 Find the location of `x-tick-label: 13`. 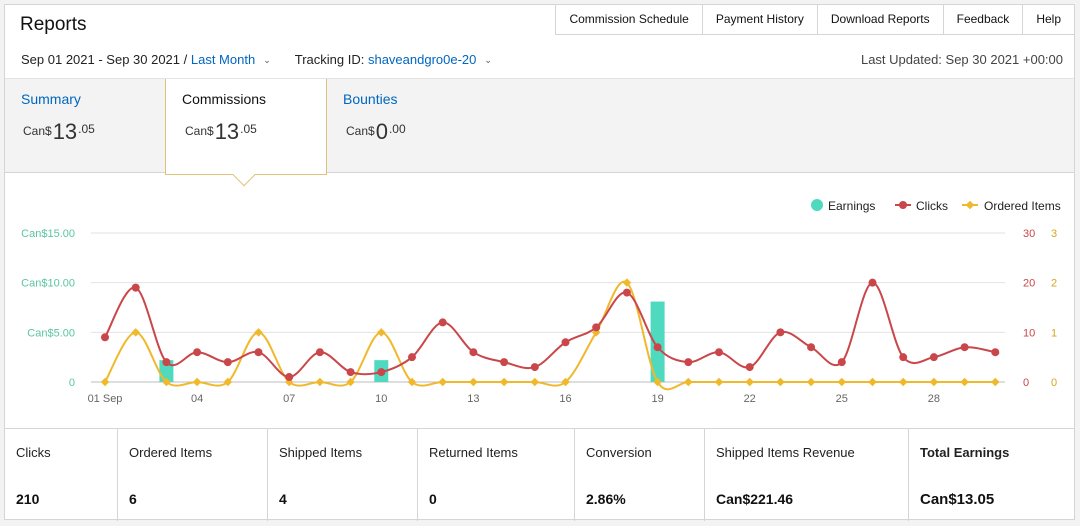

x-tick-label: 13 is located at coordinates (473, 399).